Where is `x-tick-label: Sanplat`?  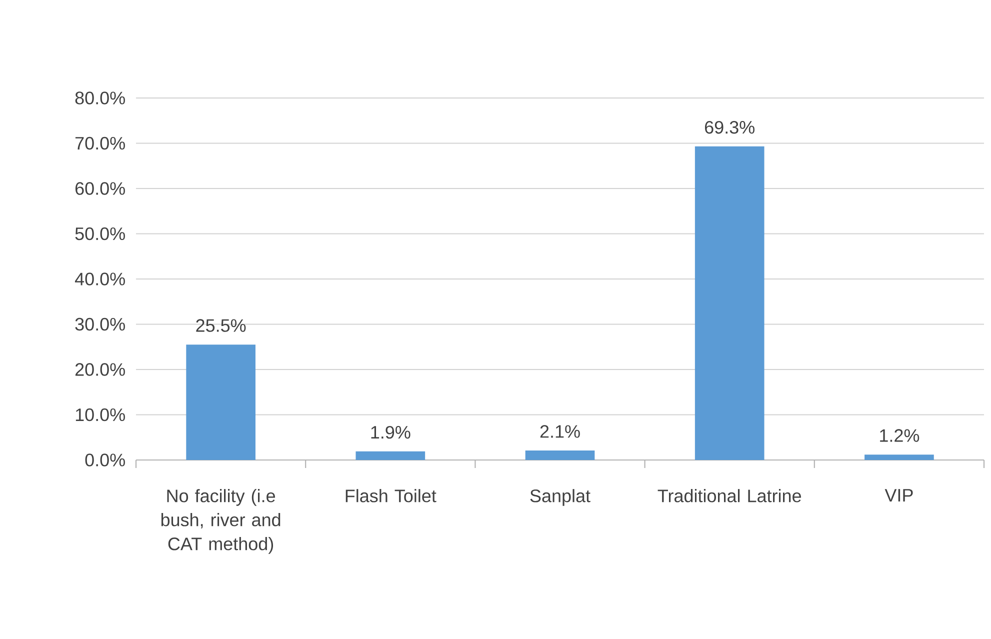 x-tick-label: Sanplat is located at coordinates (560, 497).